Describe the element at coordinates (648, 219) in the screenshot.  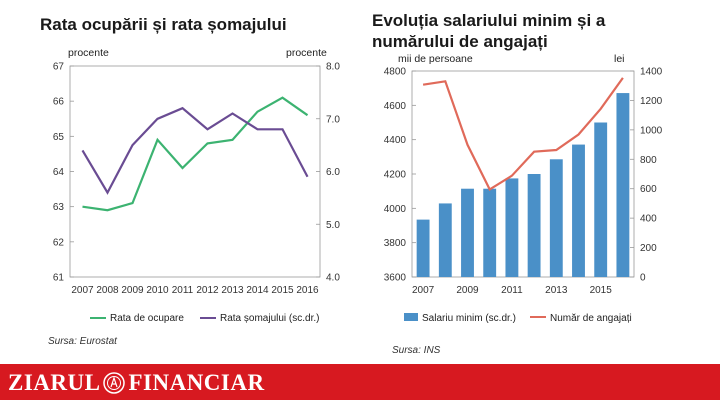
I see `right-ytick-right-label: 400` at that location.